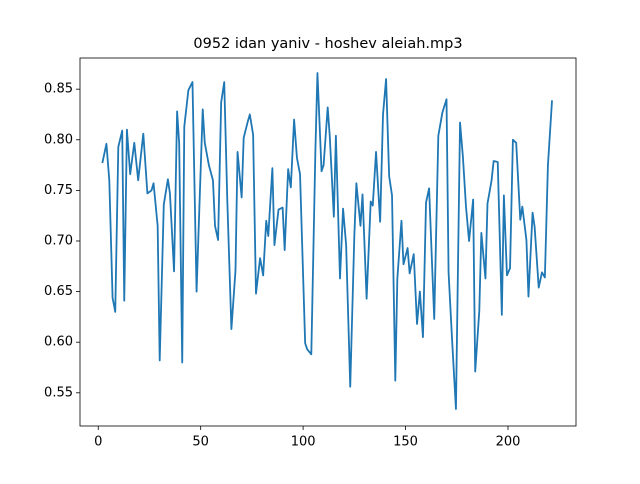  I want to click on y-tick-label: 0.80, so click(58, 139).